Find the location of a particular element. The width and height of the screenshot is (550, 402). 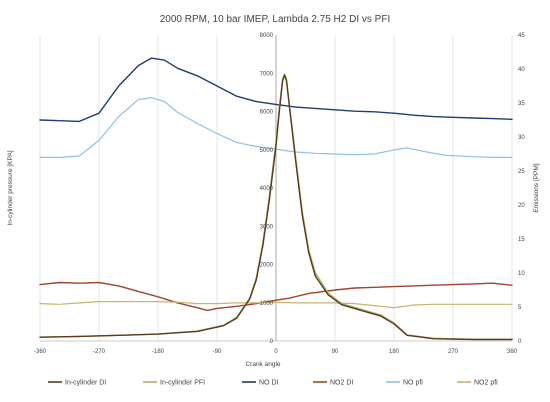

y-left-tick-label: 1000 is located at coordinates (267, 304).